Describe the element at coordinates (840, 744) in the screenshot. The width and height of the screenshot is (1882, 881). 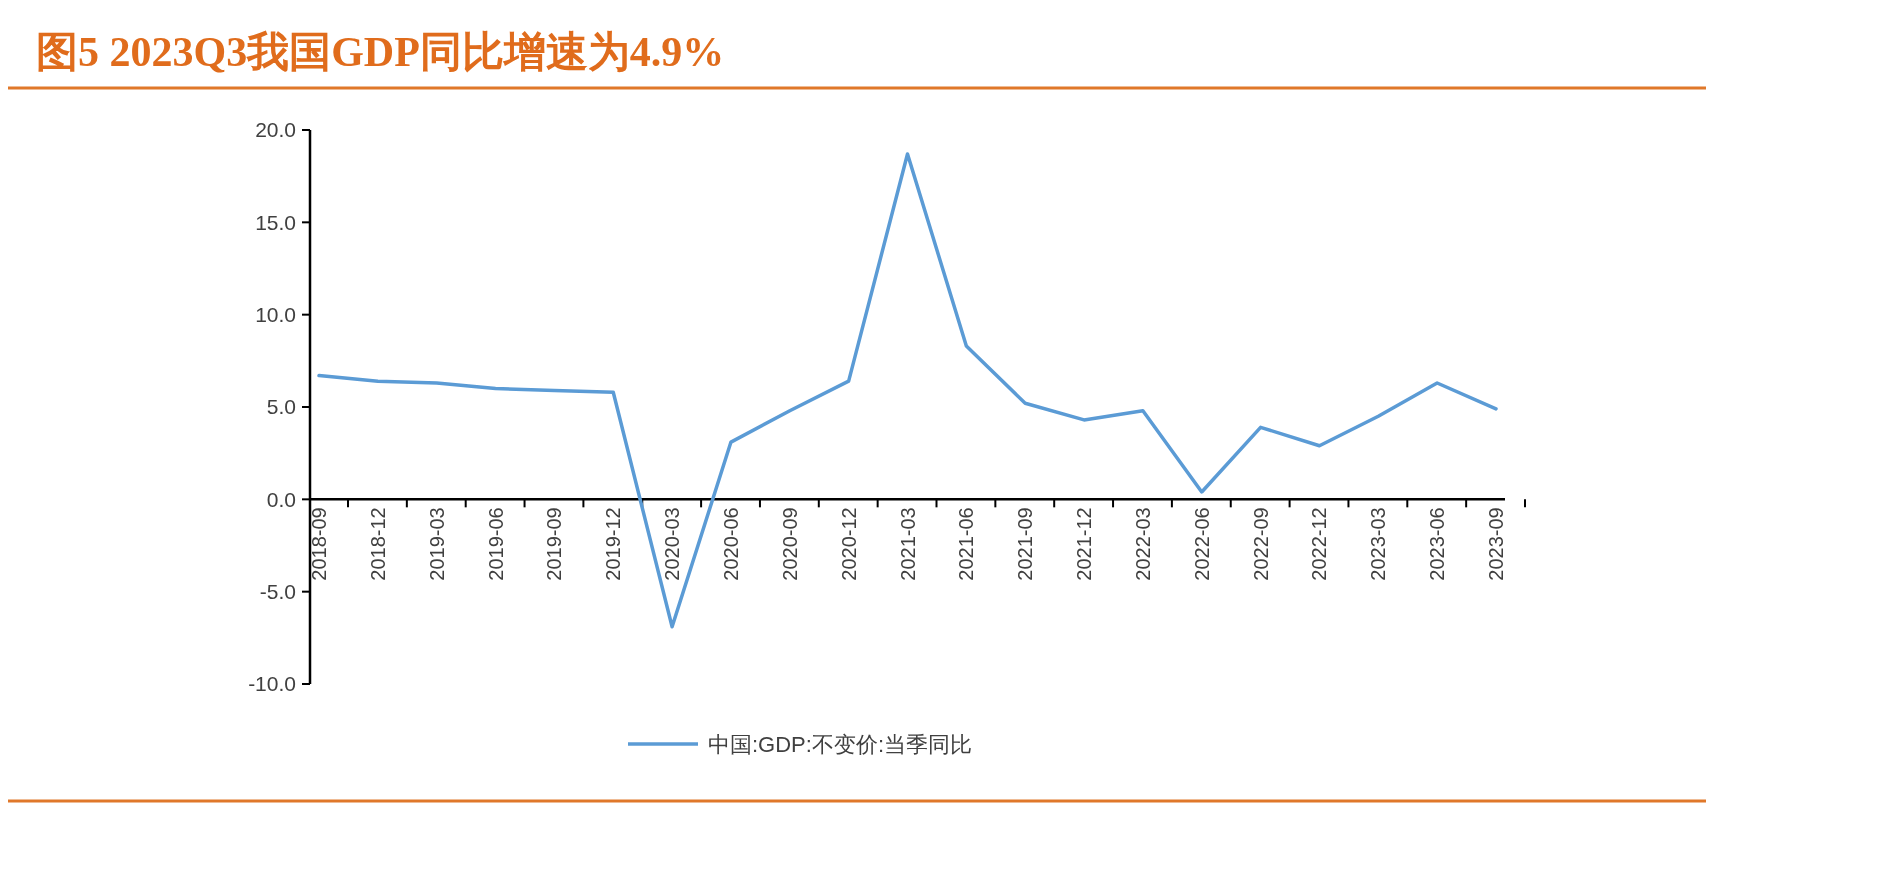
I see `legend-label: 中国:GDP:不变价:当季同比` at that location.